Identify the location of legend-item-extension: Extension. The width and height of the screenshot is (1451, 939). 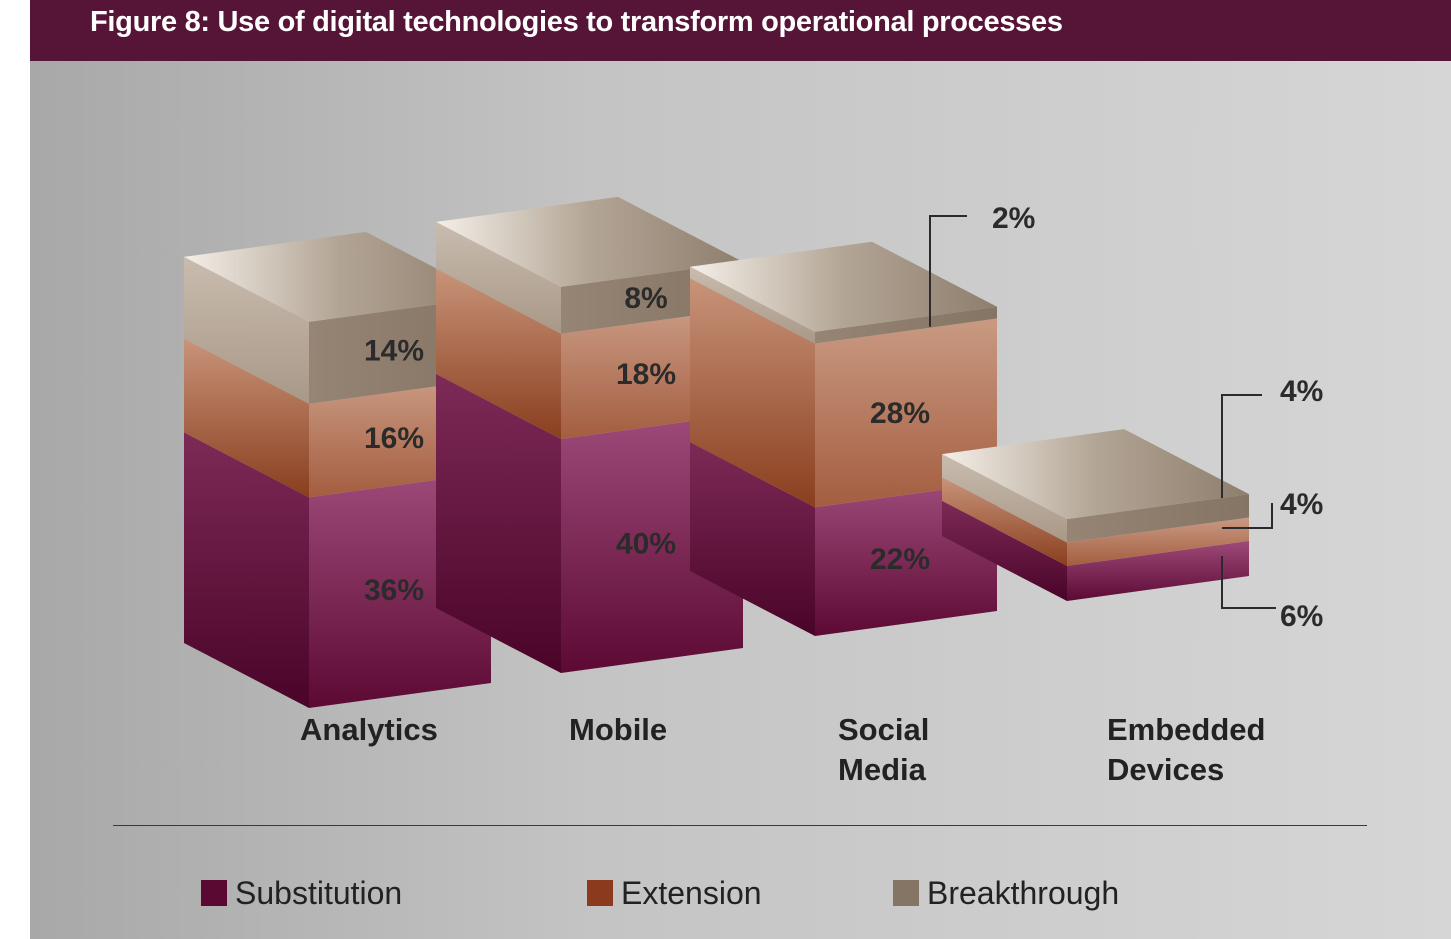
(674, 892).